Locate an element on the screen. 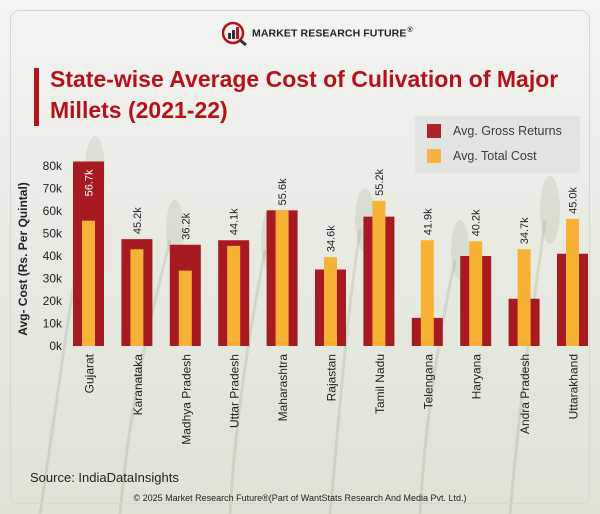 The image size is (600, 514). legend-item-gross-returns: Avg. Gross Returns is located at coordinates (494, 131).